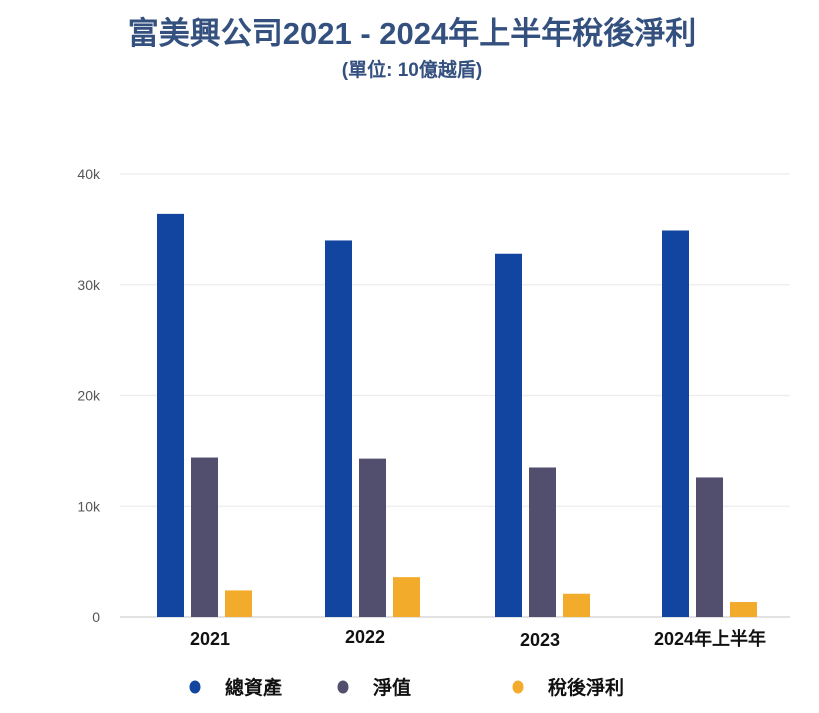 The height and width of the screenshot is (713, 819). What do you see at coordinates (412, 33) in the screenshot?
I see `chart-title: 富美興公司2021 - 2024年上半年稅後淨利` at bounding box center [412, 33].